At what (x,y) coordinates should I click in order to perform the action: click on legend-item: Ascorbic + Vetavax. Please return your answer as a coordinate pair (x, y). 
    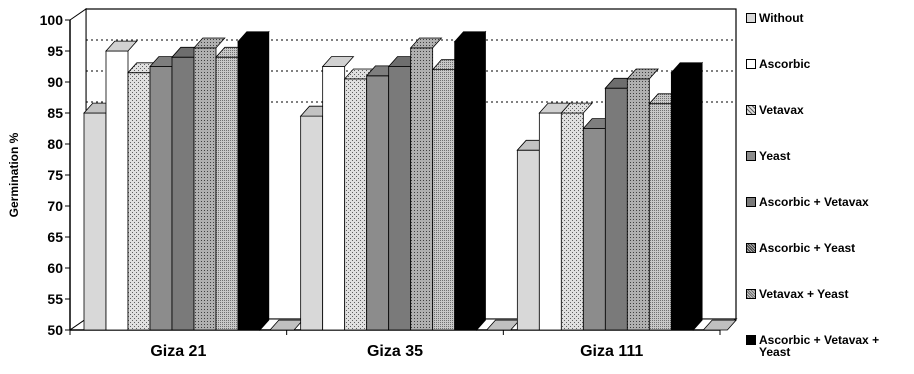
    Looking at the image, I should click on (827, 202).